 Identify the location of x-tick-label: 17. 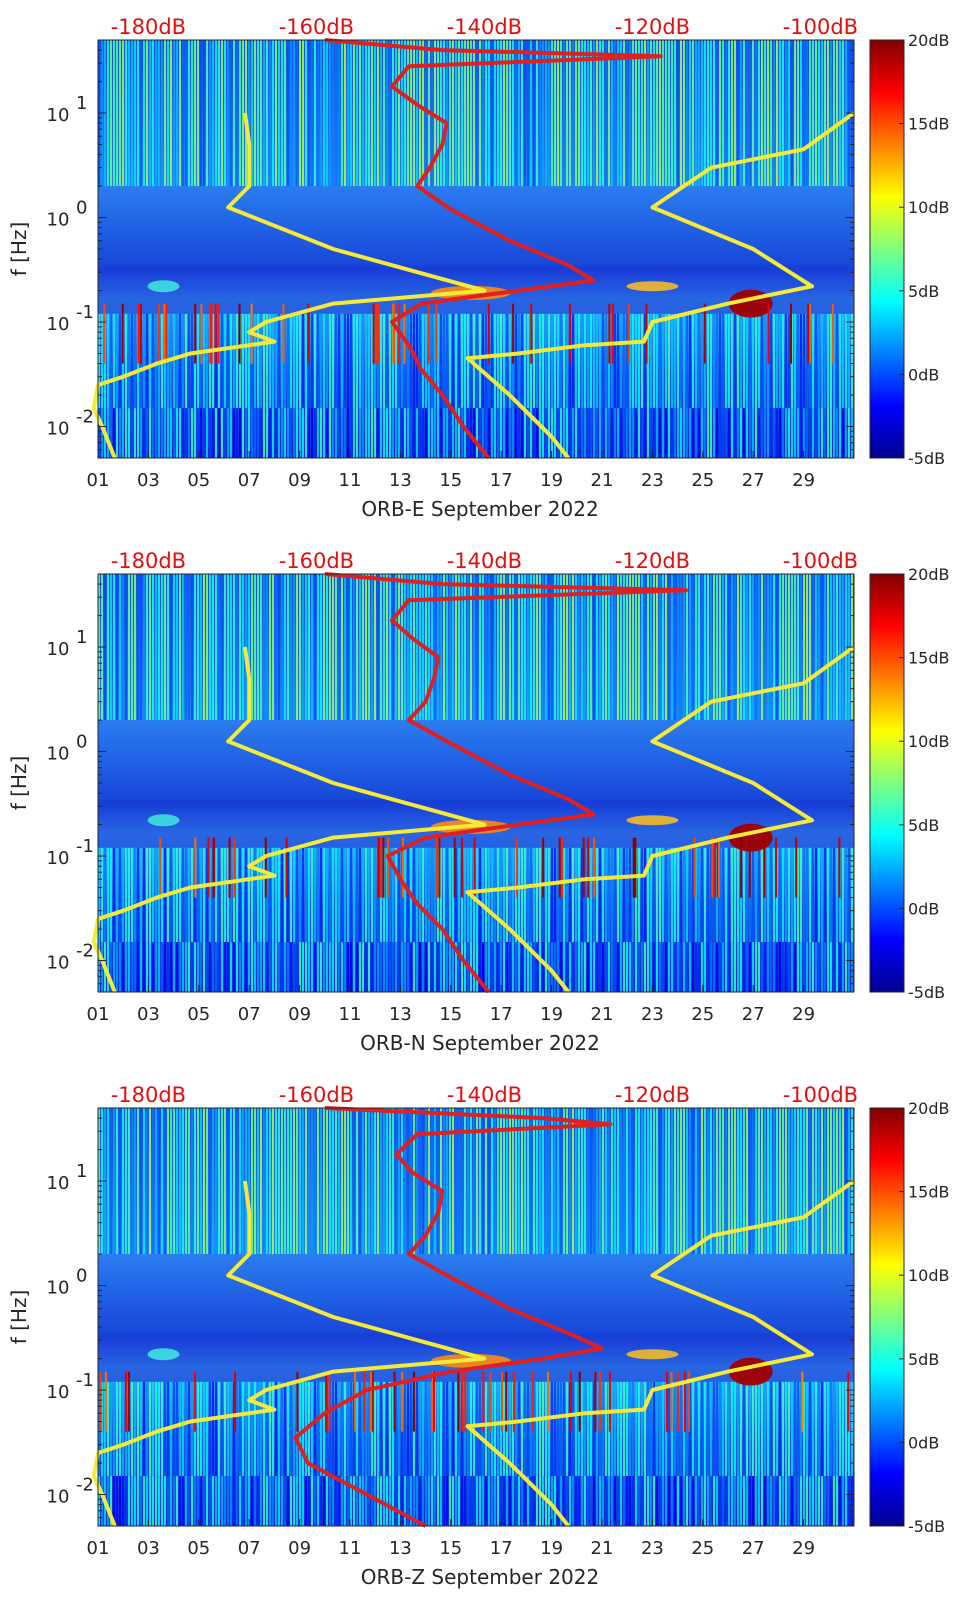
(501, 480).